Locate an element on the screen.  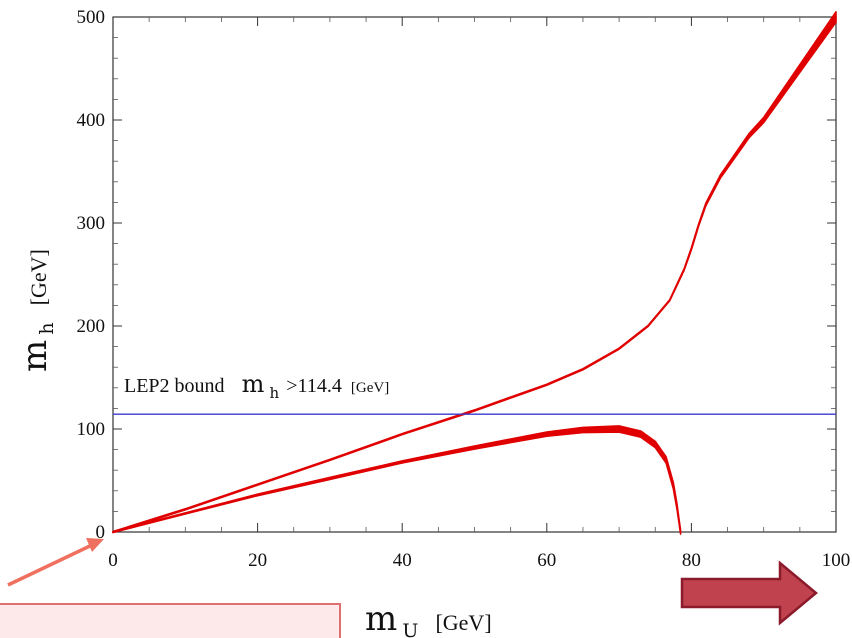
y-tick-label: 400 is located at coordinates (91, 120).